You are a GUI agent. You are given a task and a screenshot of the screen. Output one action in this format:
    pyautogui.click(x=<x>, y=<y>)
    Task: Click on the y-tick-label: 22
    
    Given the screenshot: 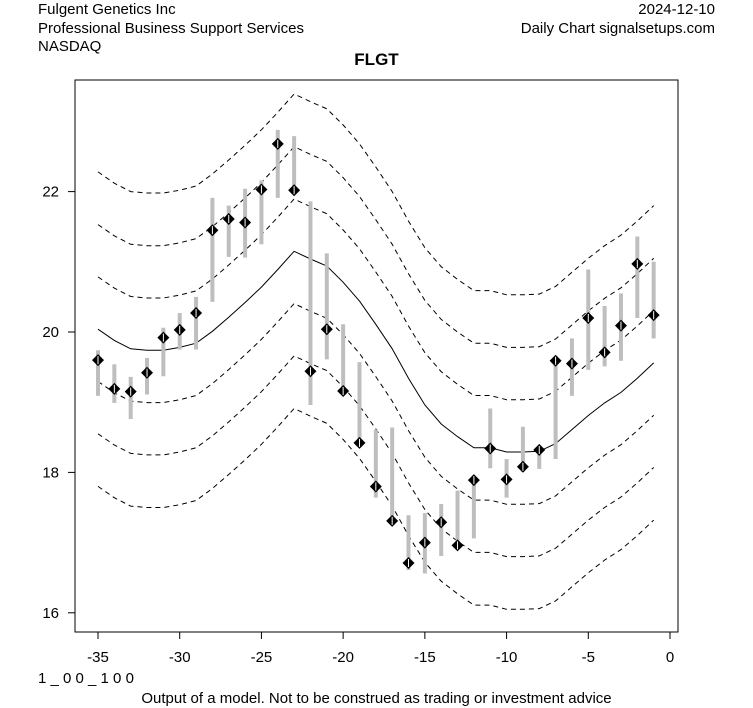 What is the action you would take?
    pyautogui.click(x=50, y=192)
    